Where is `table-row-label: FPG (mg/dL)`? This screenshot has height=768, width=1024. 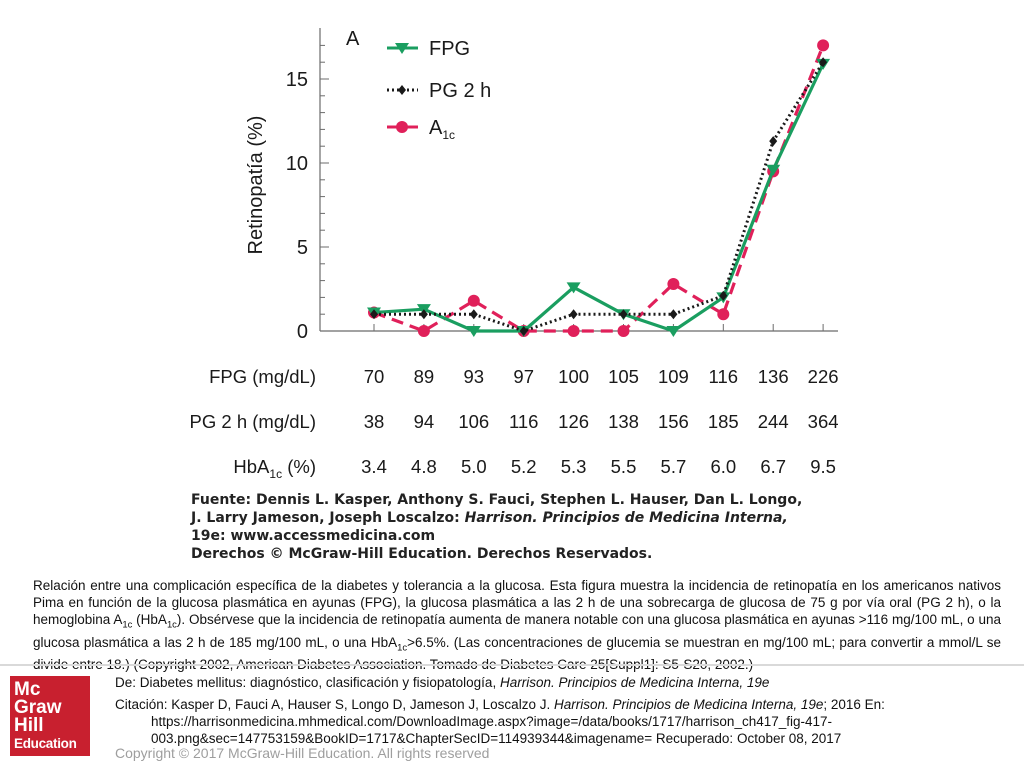 table-row-label: FPG (mg/dL) is located at coordinates (262, 376).